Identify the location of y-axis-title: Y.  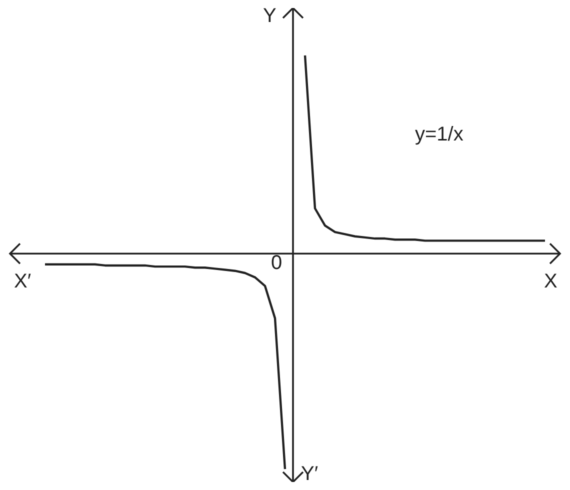
(269, 16).